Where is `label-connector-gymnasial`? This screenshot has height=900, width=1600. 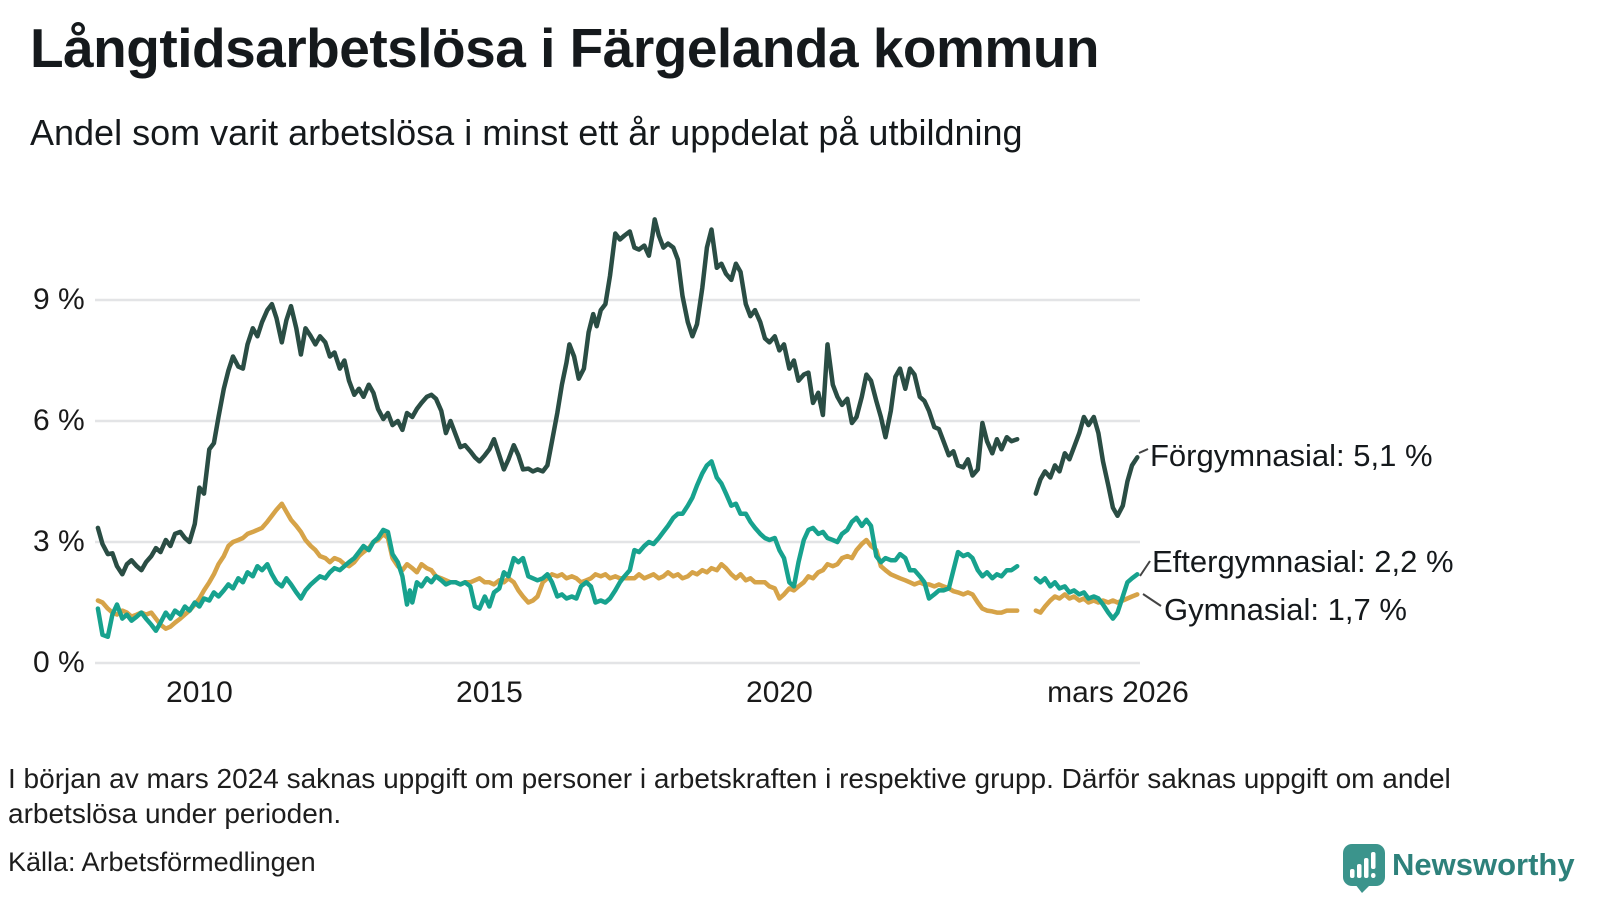 label-connector-gymnasial is located at coordinates (1152, 600).